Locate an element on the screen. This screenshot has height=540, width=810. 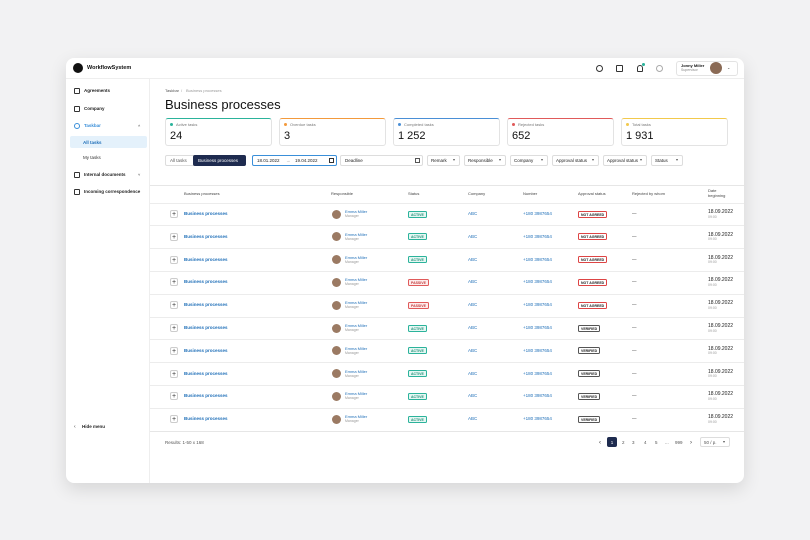
notification-icon is located at coordinates (640, 68).